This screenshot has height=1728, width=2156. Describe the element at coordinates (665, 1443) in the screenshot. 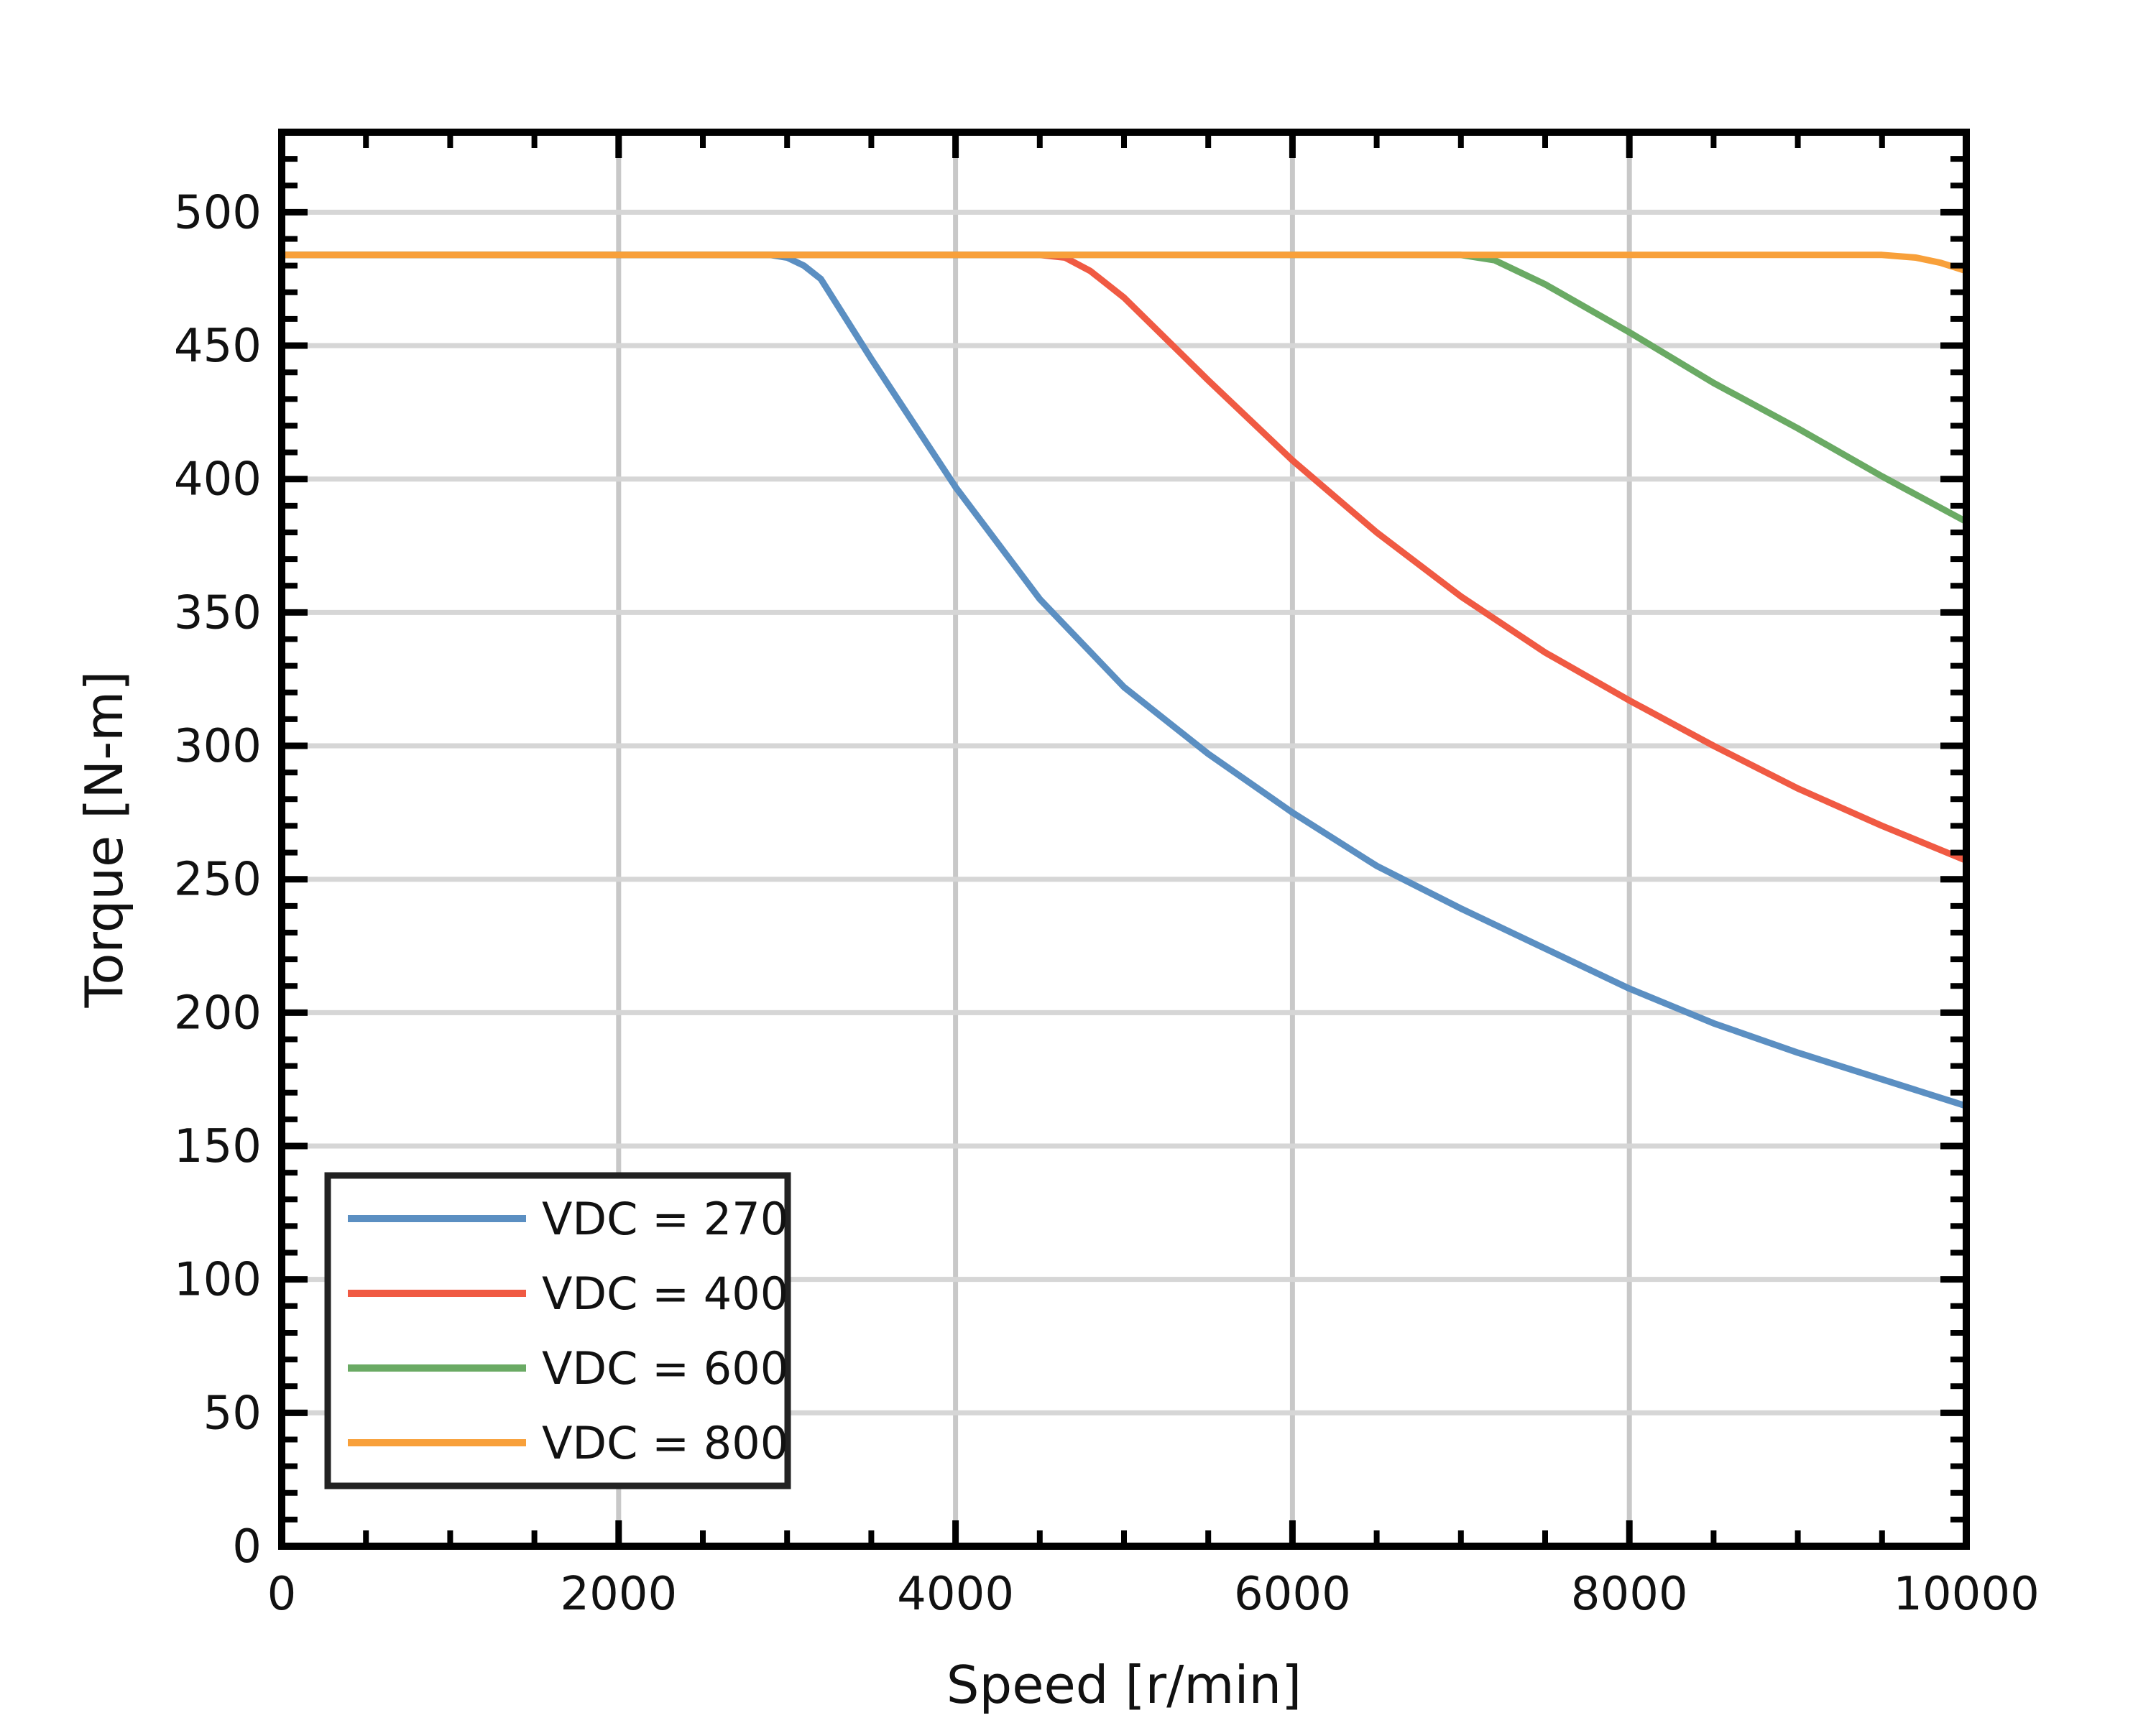

I see `legend-label-4: VDC = 800` at that location.